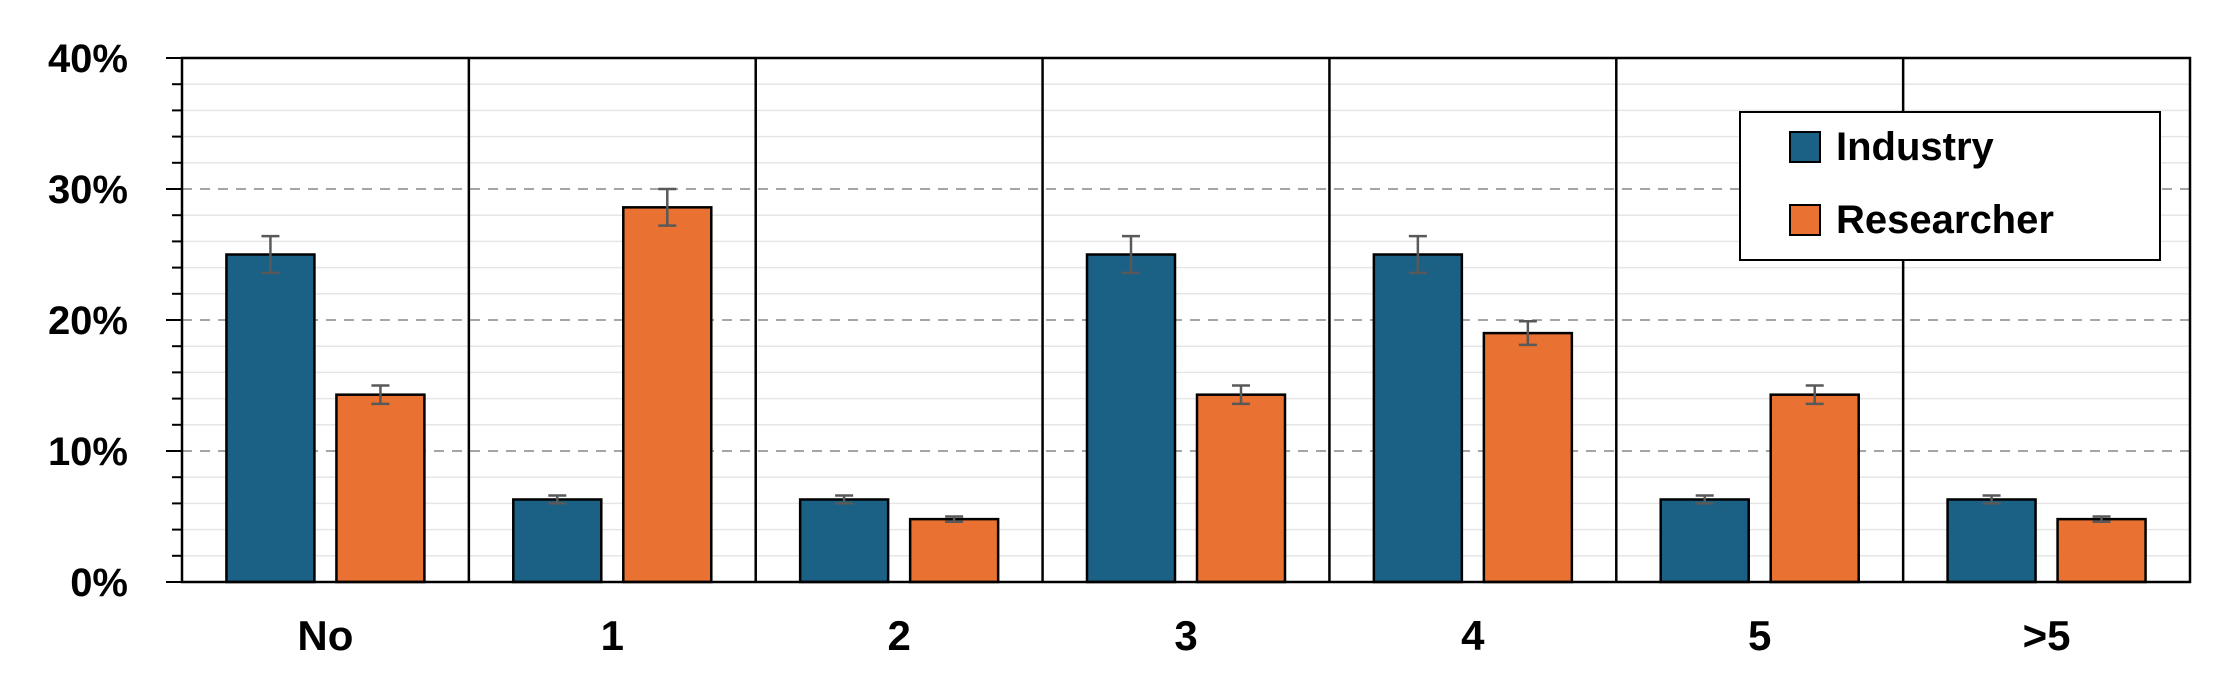 This screenshot has height=695, width=2228. Describe the element at coordinates (1473, 635) in the screenshot. I see `x-tick-label: 4` at that location.